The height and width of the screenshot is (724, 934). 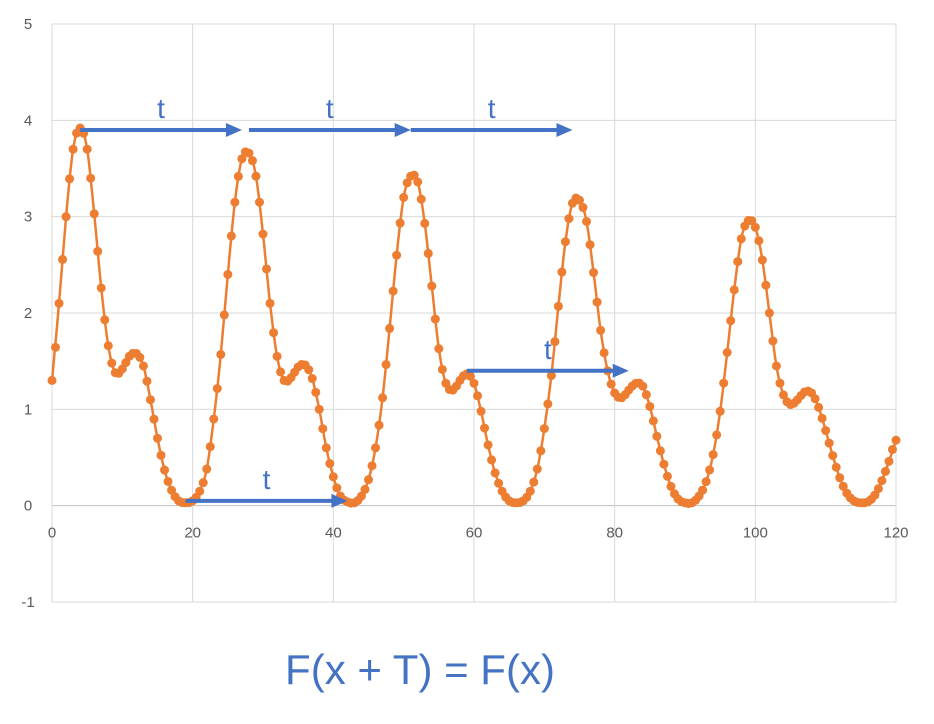 I want to click on x-tick-label: 0, so click(x=52, y=533).